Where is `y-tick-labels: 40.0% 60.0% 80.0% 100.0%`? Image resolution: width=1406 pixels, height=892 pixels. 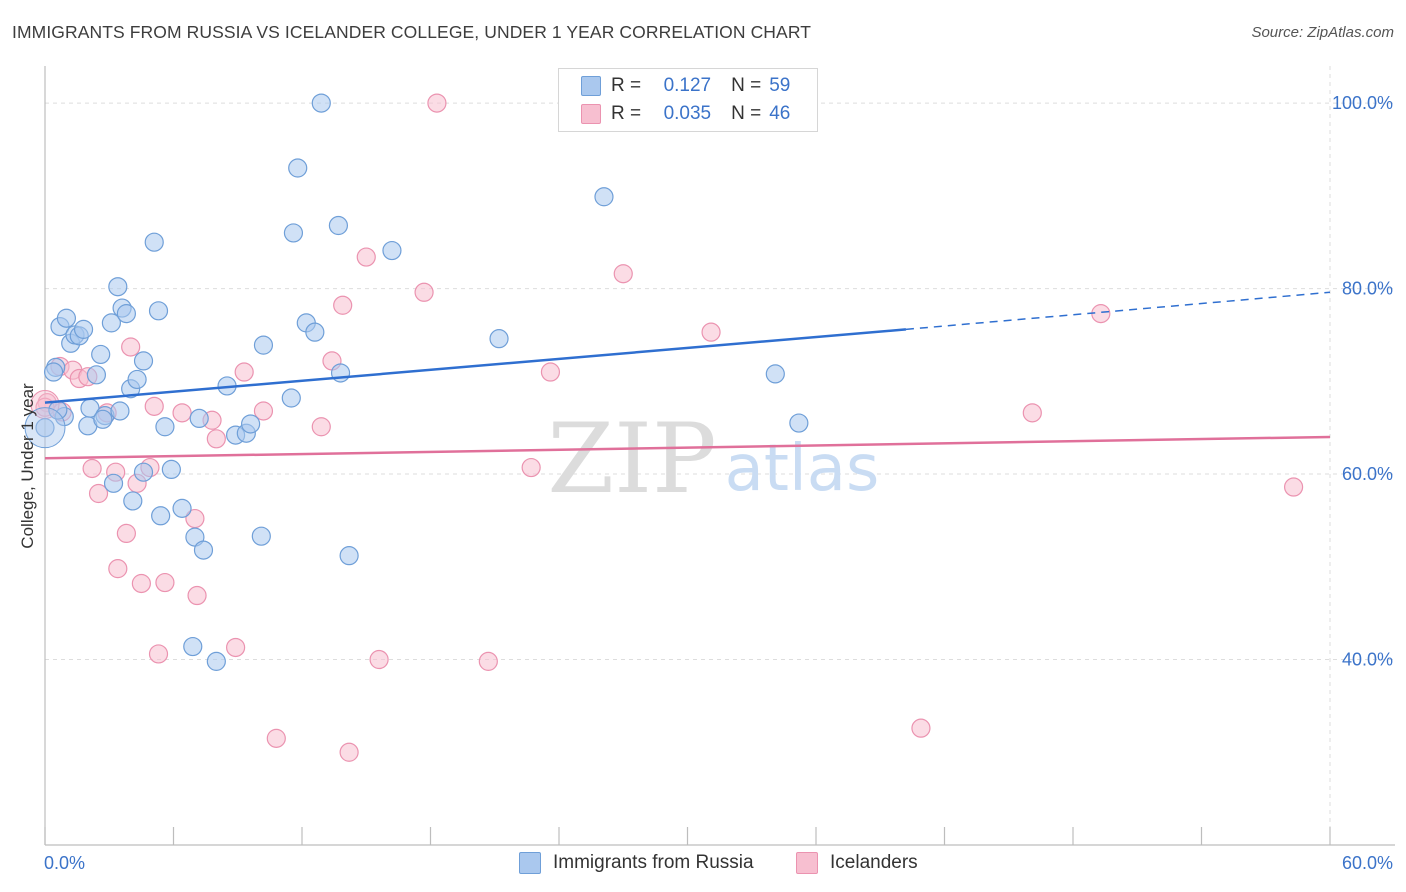
y-tick-labels: 40.0% 60.0% 80.0% 100.0% is located at coordinates (1362, 381).